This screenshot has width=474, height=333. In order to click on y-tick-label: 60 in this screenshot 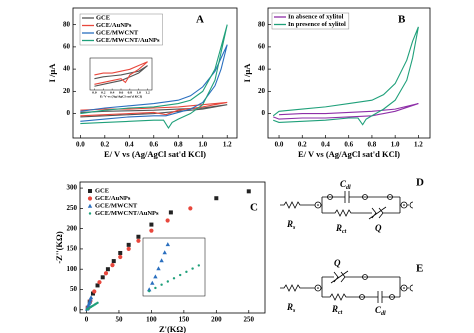, I will do `click(262, 46)`.